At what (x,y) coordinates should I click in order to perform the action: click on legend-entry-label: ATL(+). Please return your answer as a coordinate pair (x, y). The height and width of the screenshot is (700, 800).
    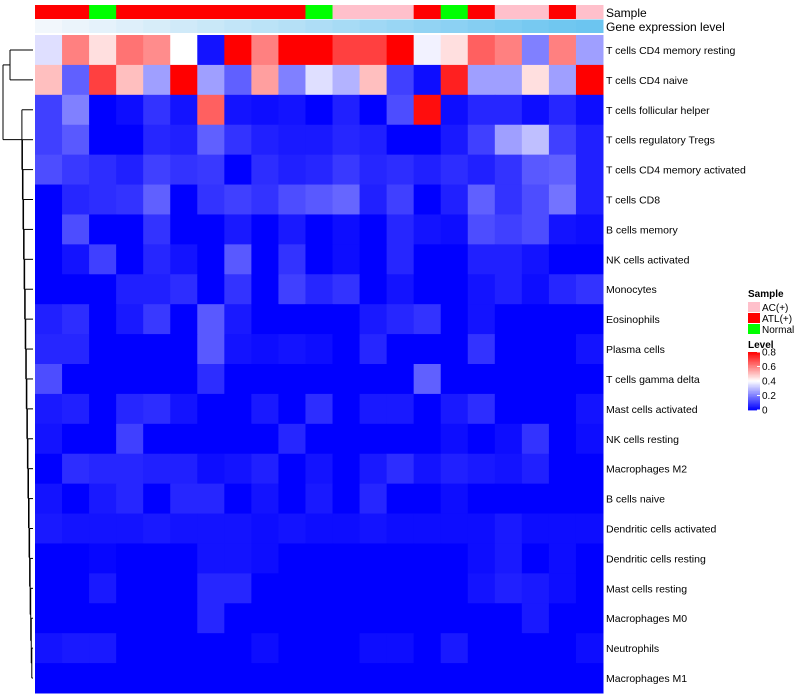
    Looking at the image, I should click on (777, 319).